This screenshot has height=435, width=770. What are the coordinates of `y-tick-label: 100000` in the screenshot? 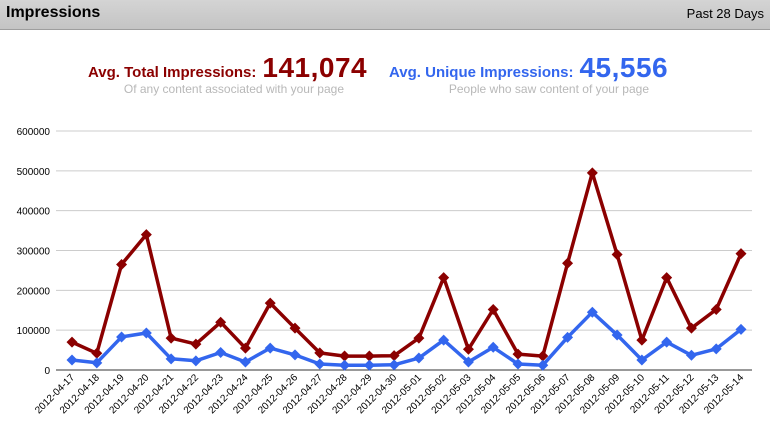 It's located at (34, 331).